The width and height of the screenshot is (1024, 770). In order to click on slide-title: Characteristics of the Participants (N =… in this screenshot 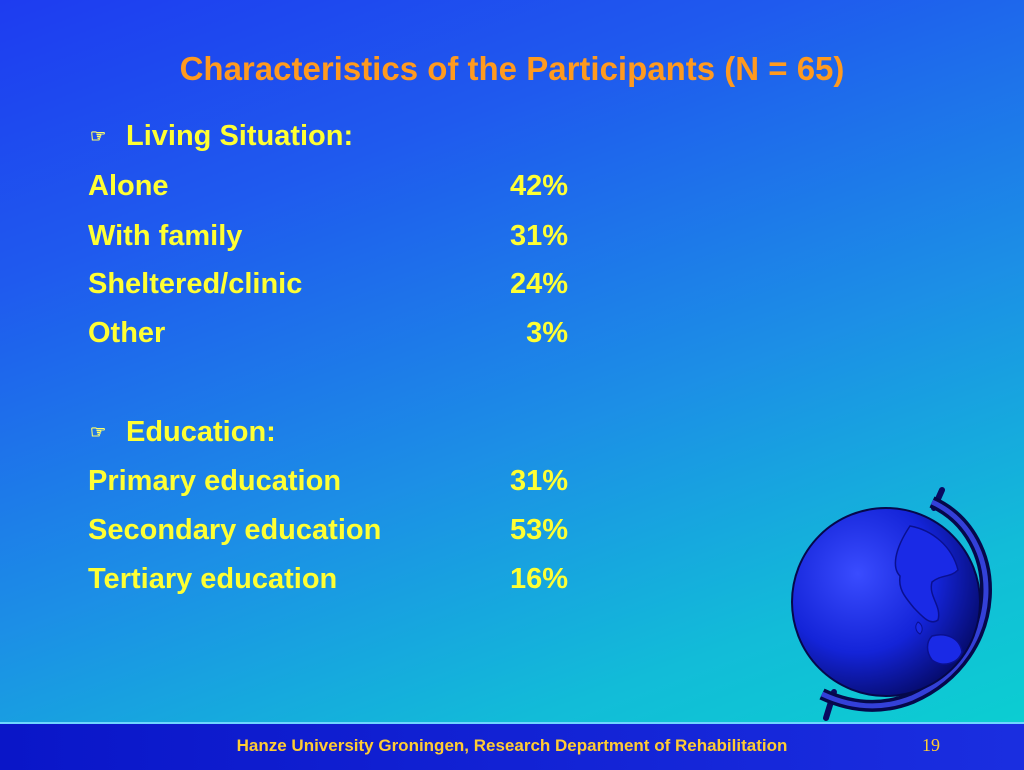, I will do `click(512, 68)`.